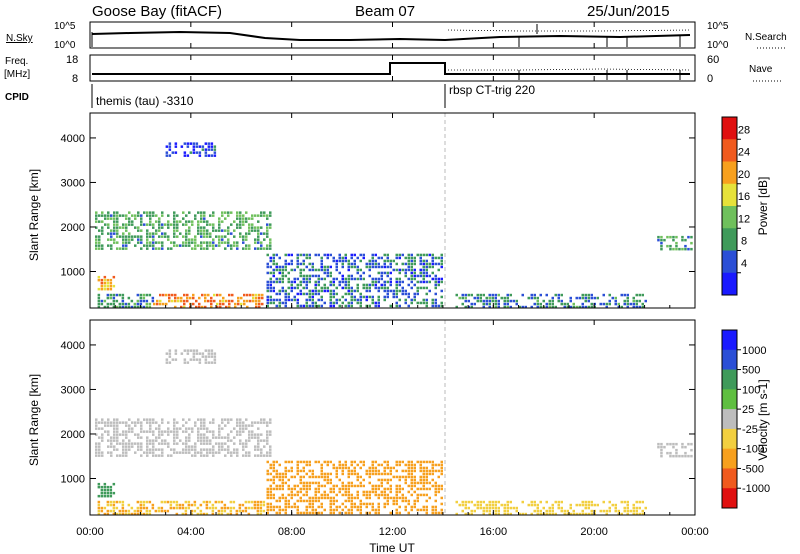  Describe the element at coordinates (492, 90) in the screenshot. I see `cpid-right-text: rbsp CT-trig 220` at that location.